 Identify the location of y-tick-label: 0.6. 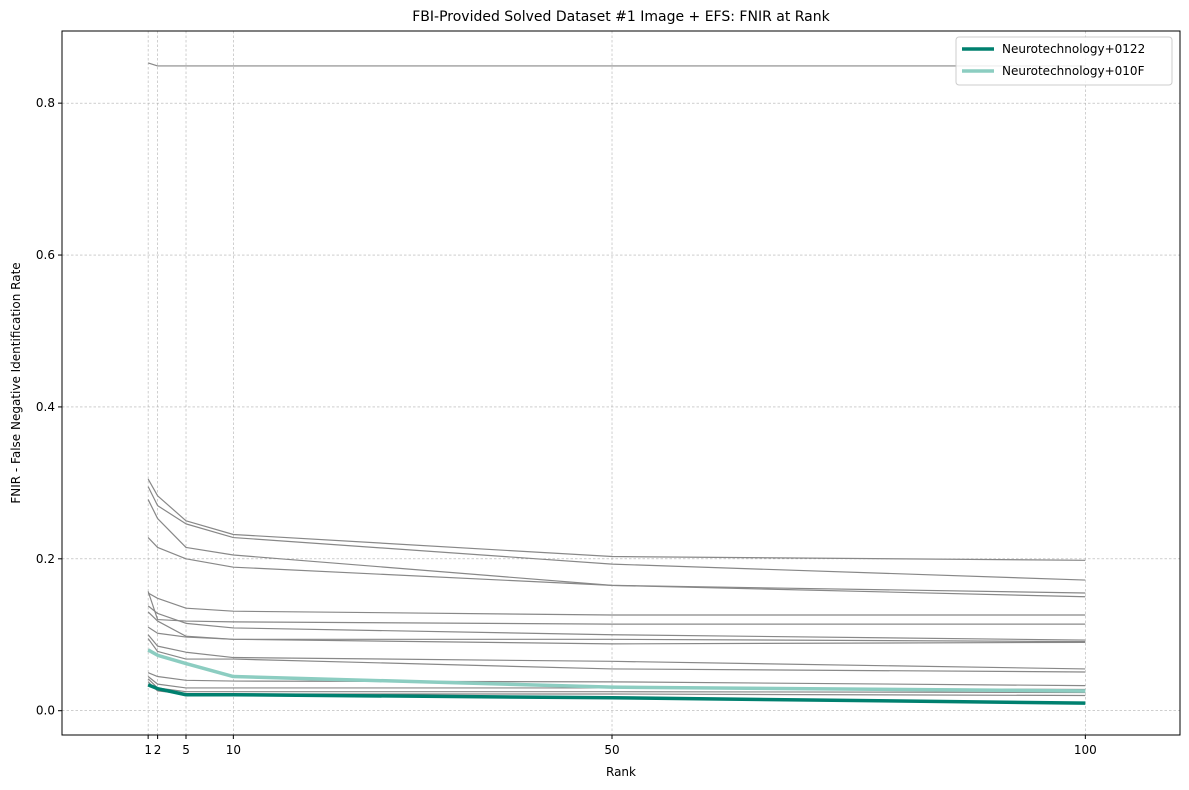
(45, 255).